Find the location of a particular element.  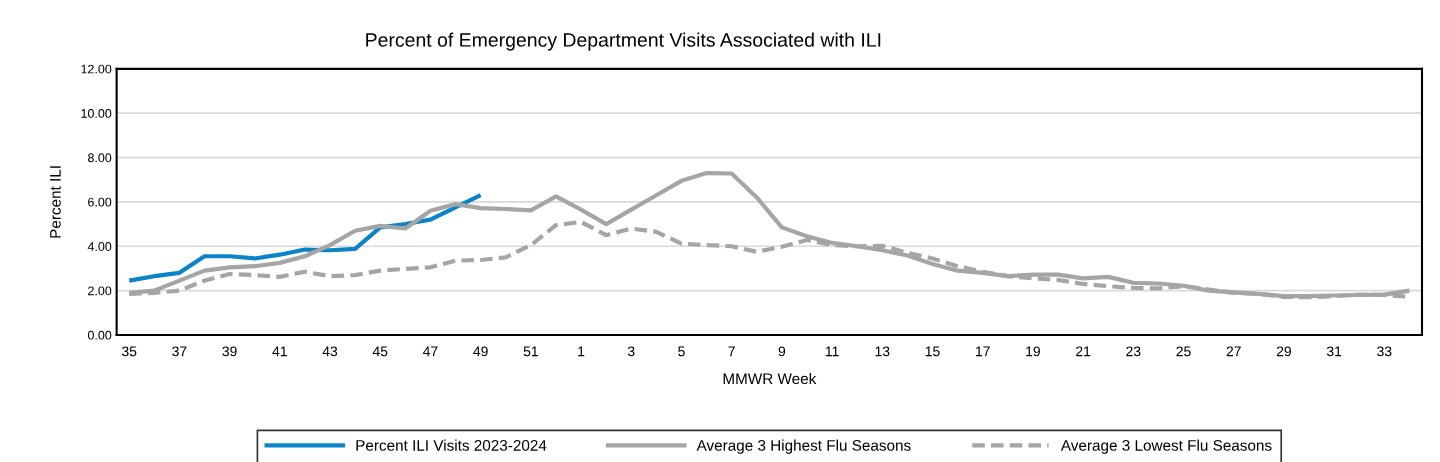

x-tick-label: 35 is located at coordinates (129, 351).